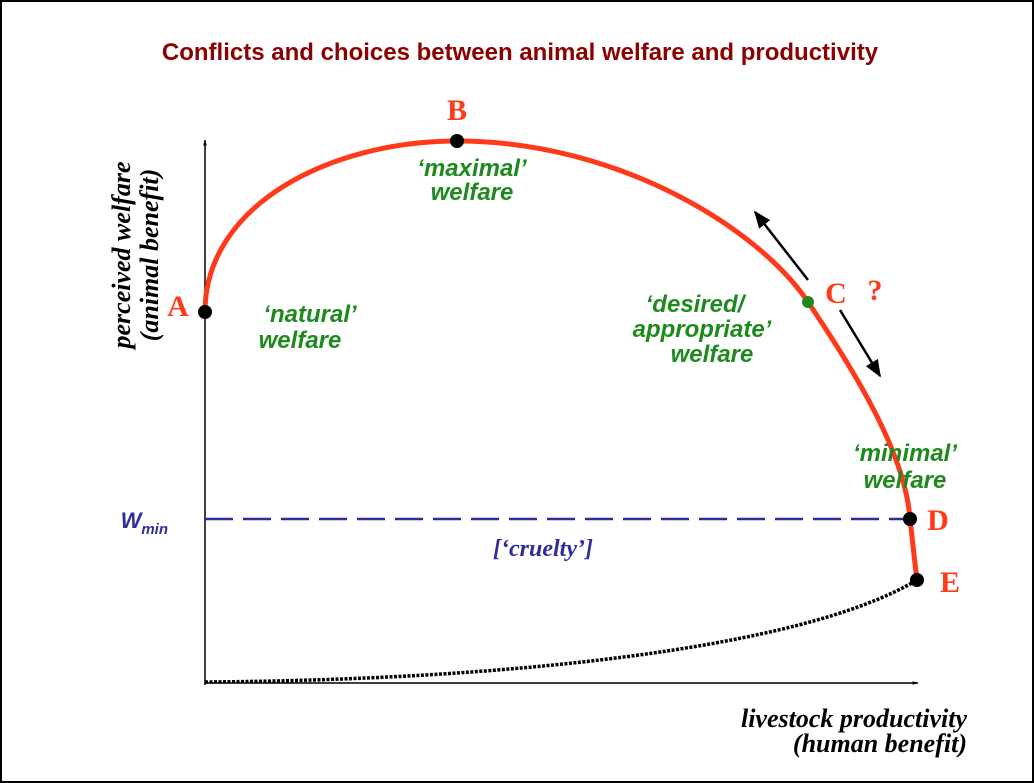 The height and width of the screenshot is (783, 1034). Describe the element at coordinates (950, 582) in the screenshot. I see `point-label: E` at that location.